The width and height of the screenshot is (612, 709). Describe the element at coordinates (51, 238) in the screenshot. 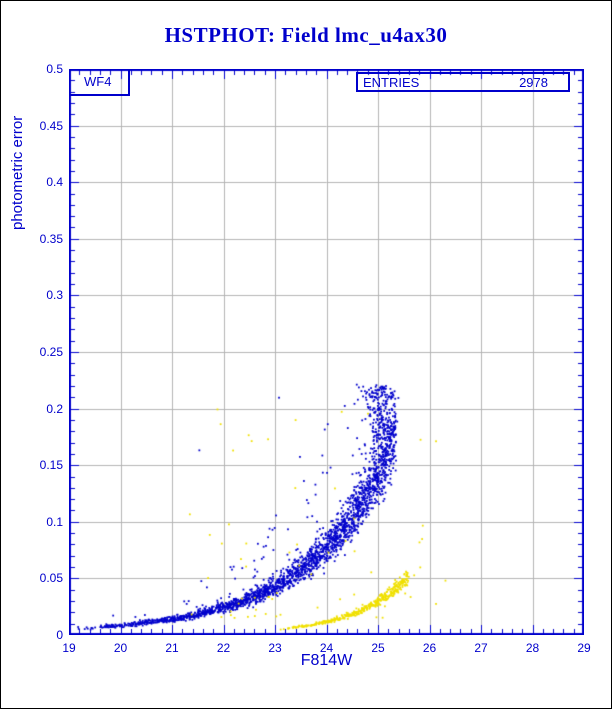

I see `y-tick-label: 0.35` at that location.